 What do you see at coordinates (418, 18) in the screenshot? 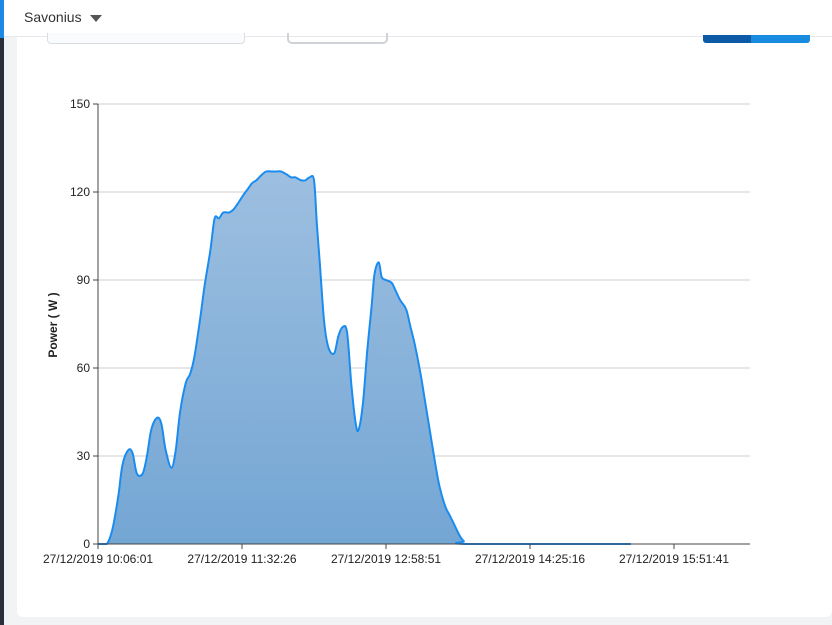
I see `top-bar: Savonius` at bounding box center [418, 18].